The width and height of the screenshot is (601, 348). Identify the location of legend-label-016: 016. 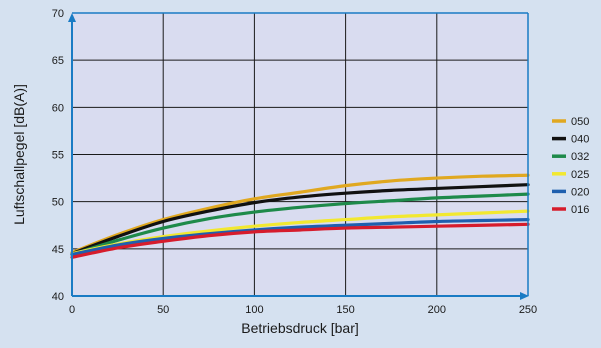
(580, 210).